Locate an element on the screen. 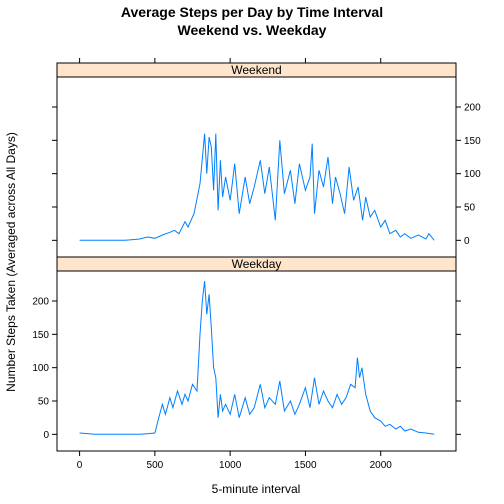 Image resolution: width=504 pixels, height=504 pixels. y-tick-label-weekday: 50 is located at coordinates (44, 402).